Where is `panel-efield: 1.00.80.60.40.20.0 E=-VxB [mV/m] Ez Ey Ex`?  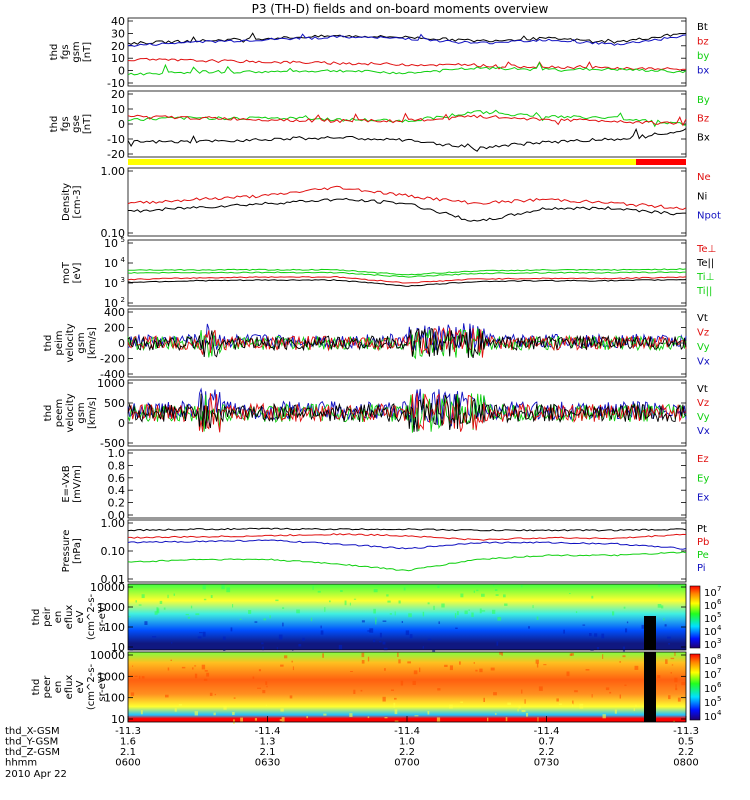
panel-efield: 1.00.80.60.40.20.0 E=-VxB [mV/m] Ez Ey Ex is located at coordinates (385, 484).